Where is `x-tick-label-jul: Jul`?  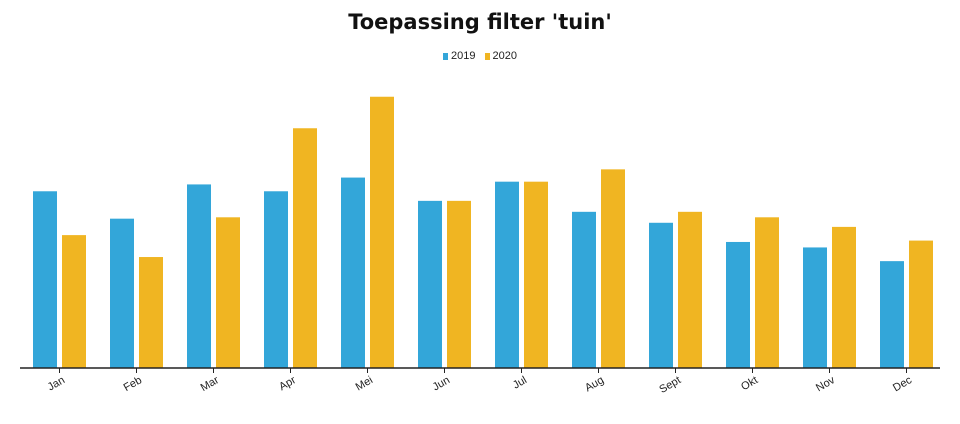 x-tick-label-jul: Jul is located at coordinates (520, 382).